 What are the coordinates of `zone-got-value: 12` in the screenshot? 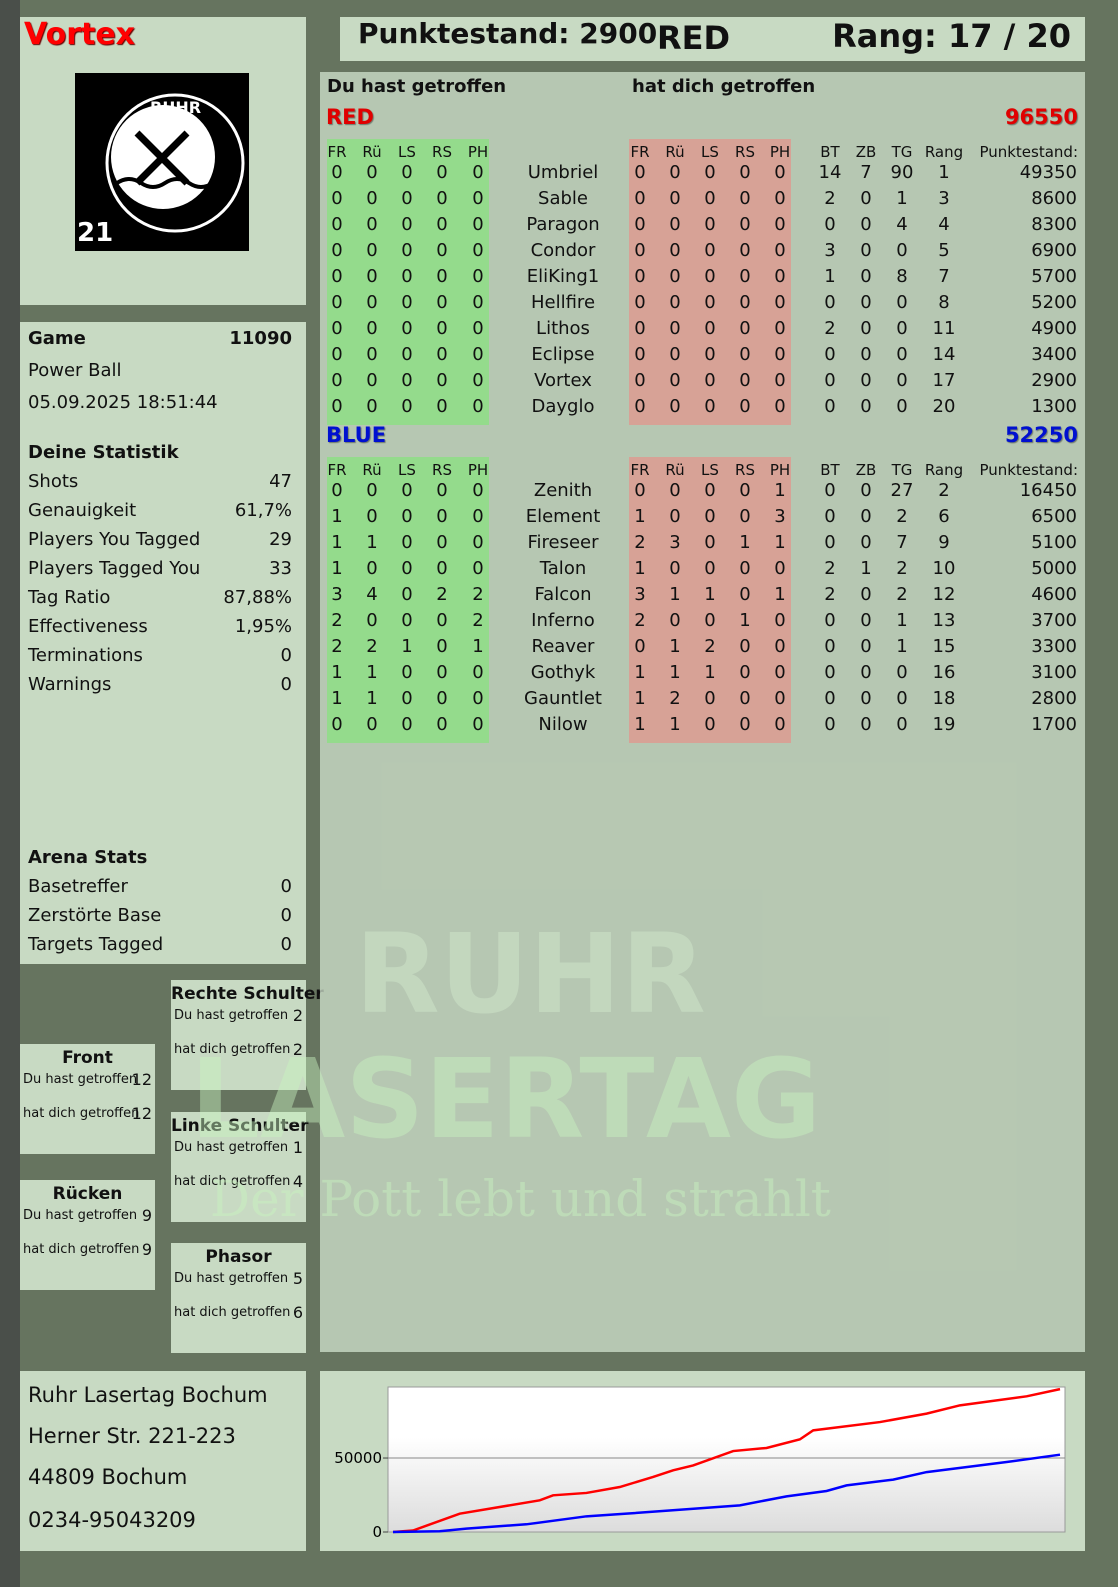 It's located at (141, 1113).